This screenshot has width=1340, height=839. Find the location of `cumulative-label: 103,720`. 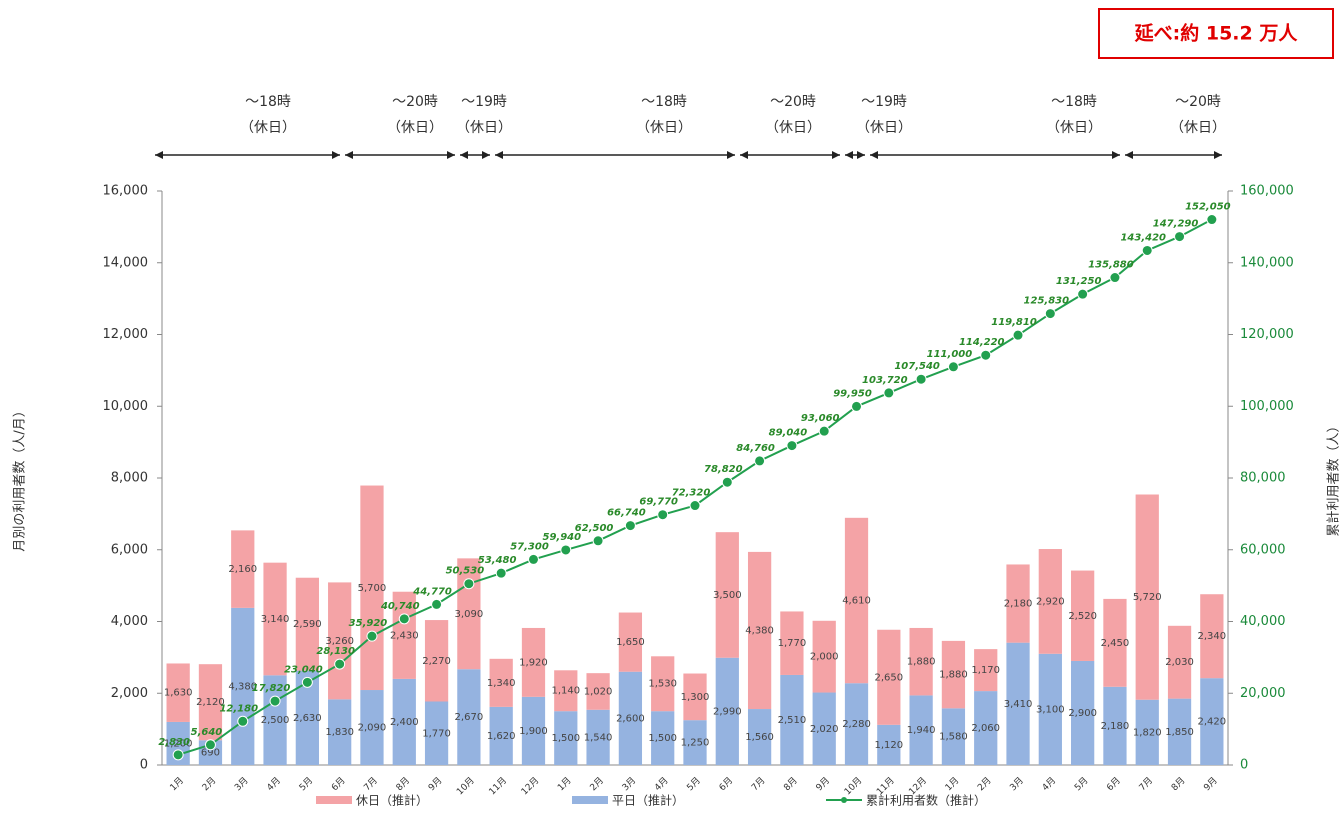

cumulative-label: 103,720 is located at coordinates (885, 380).